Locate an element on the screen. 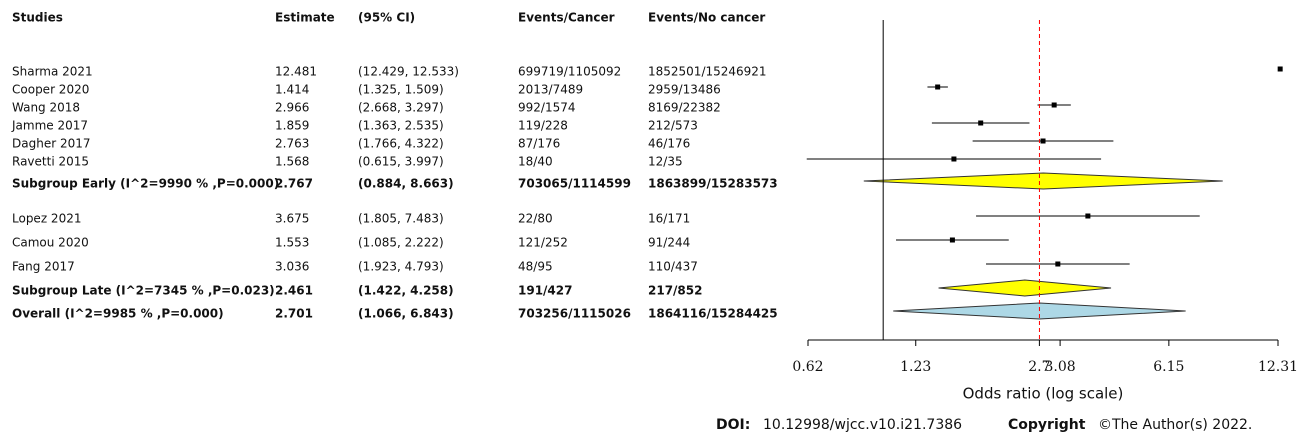 The image size is (1310, 441). table-cell: 110/437 is located at coordinates (673, 267).